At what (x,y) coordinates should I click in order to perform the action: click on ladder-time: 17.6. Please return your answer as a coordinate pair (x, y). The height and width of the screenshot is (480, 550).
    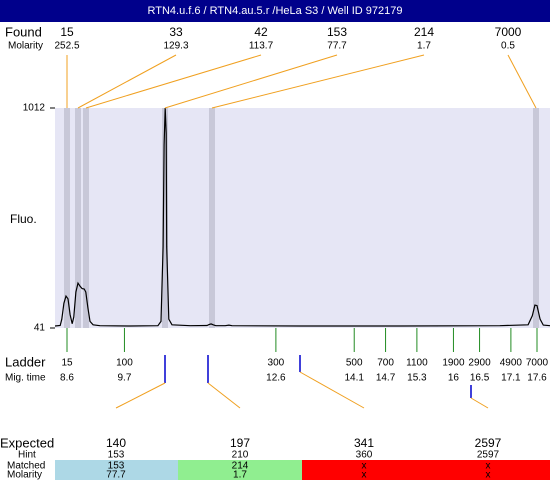
    Looking at the image, I should click on (537, 378).